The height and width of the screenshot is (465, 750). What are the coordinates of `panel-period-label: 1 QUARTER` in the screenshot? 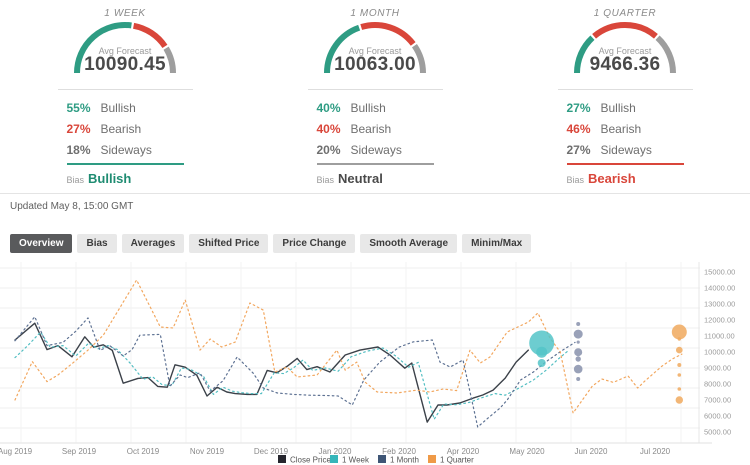 It's located at (625, 13).